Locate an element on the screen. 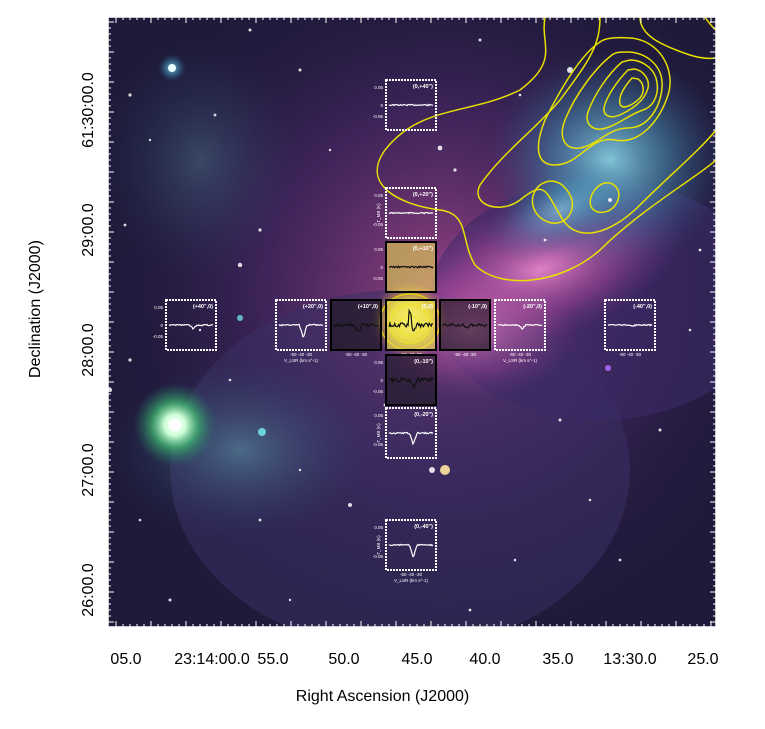  inset-offset-label: (0,-40") is located at coordinates (423, 527).